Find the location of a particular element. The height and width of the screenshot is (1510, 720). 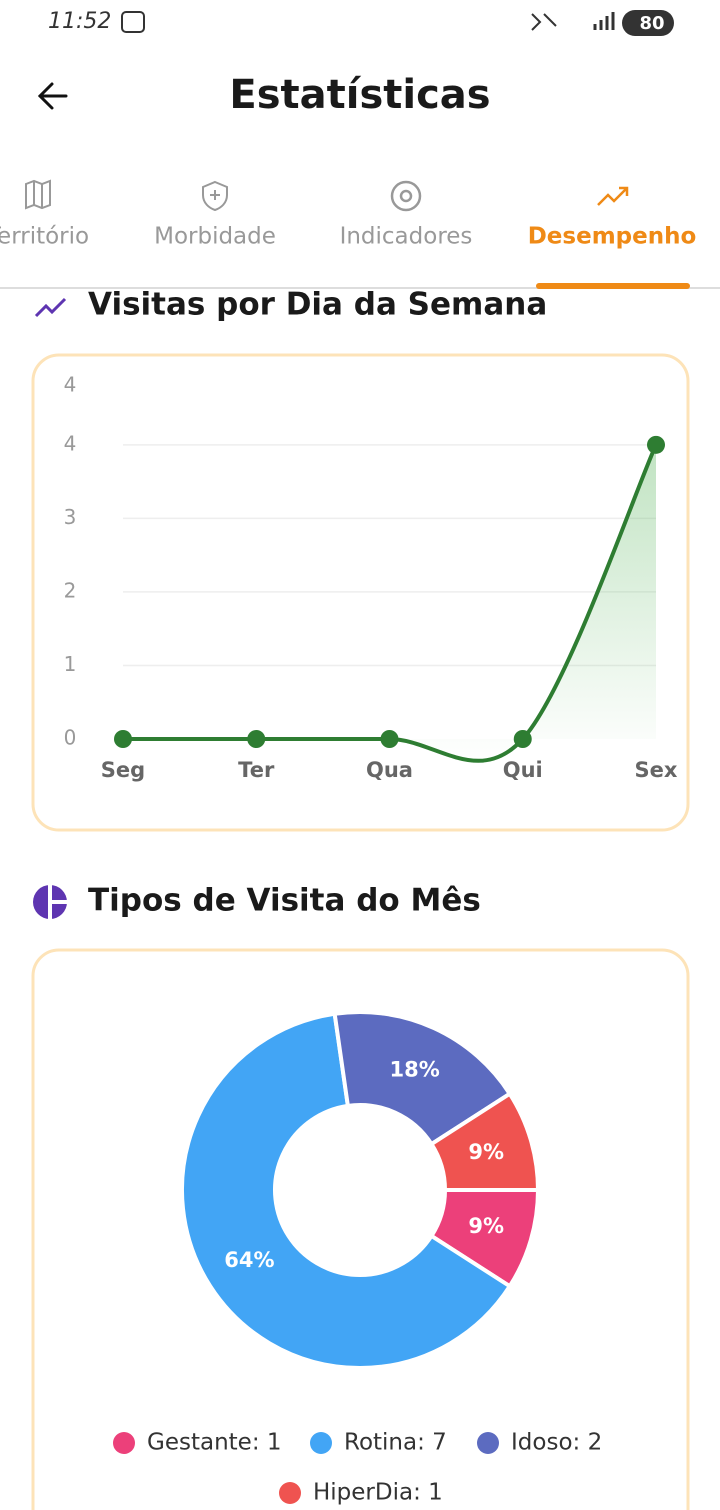

tab-indicator is located at coordinates (613, 286).